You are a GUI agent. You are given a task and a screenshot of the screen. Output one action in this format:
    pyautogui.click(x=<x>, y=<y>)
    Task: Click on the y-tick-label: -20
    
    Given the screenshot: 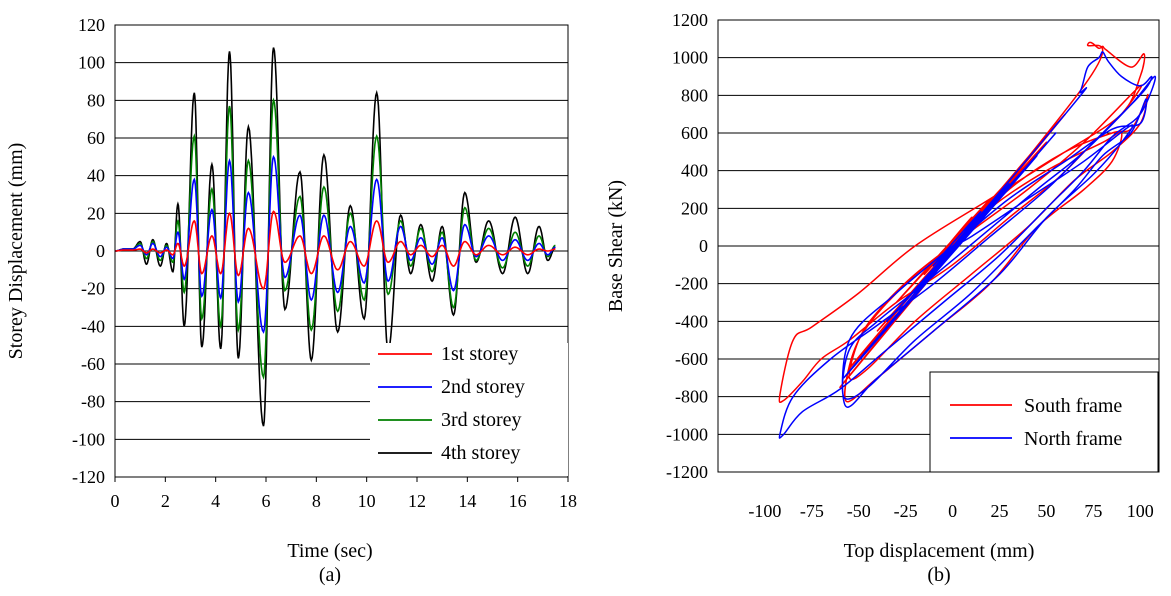 What is the action you would take?
    pyautogui.click(x=93, y=289)
    